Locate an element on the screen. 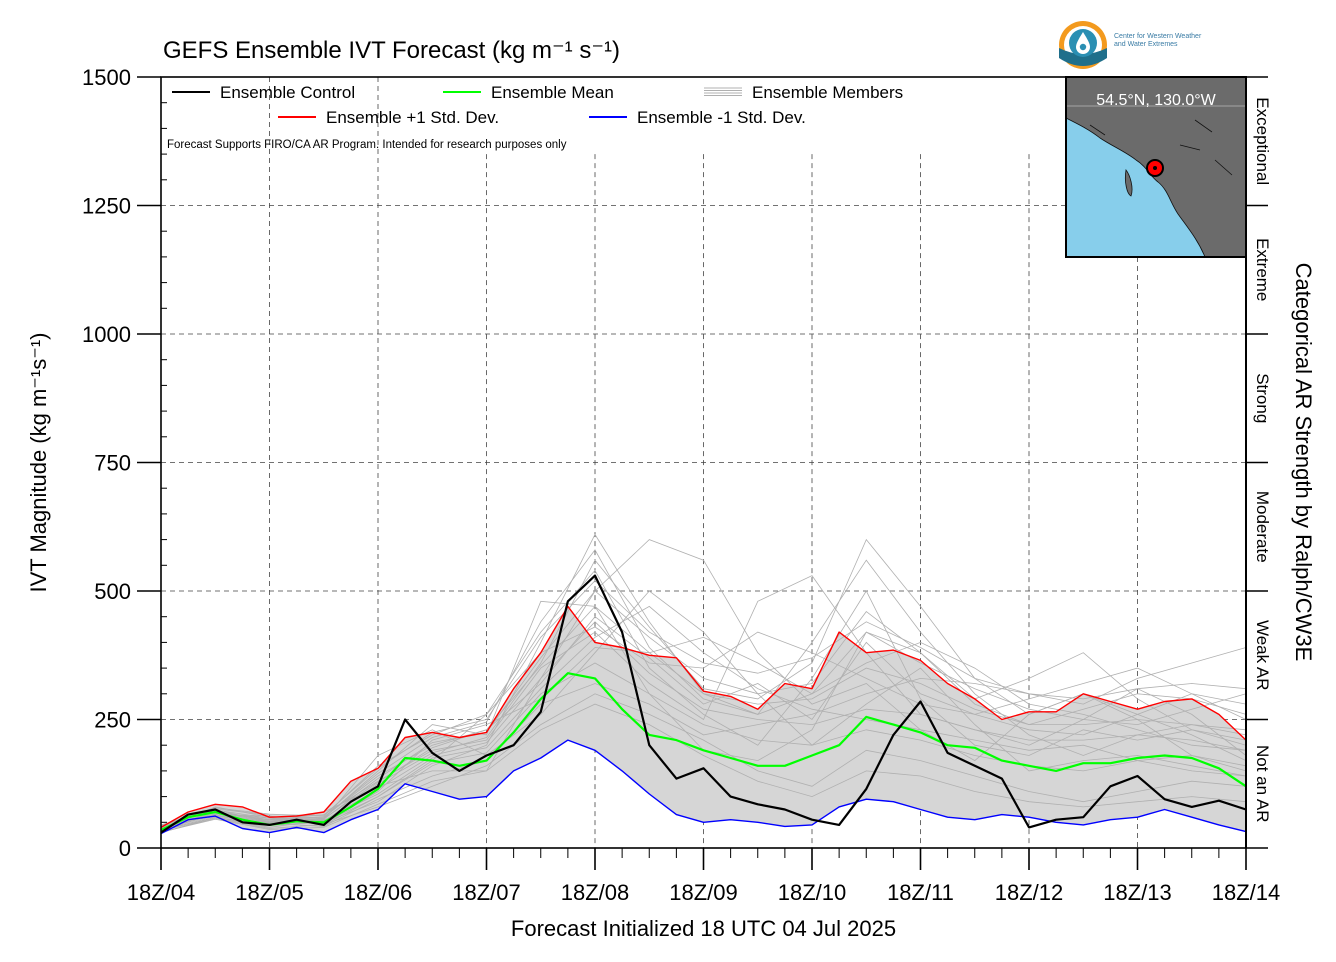 This screenshot has height=962, width=1336. x-tick-label: 18Z/12 is located at coordinates (1029, 892).